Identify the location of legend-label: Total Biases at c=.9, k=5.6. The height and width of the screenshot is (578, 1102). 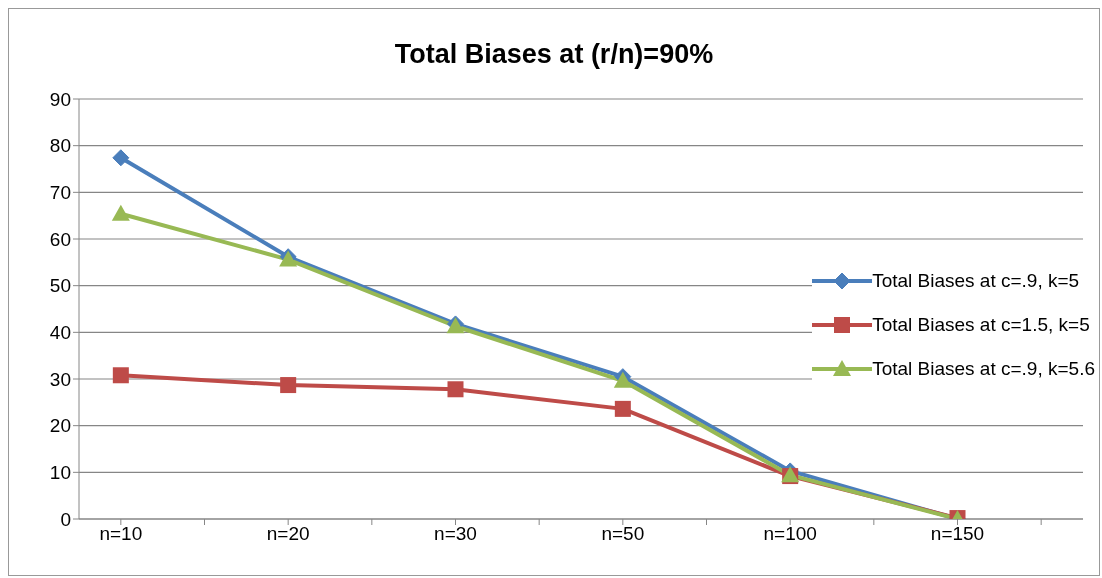
(983, 369).